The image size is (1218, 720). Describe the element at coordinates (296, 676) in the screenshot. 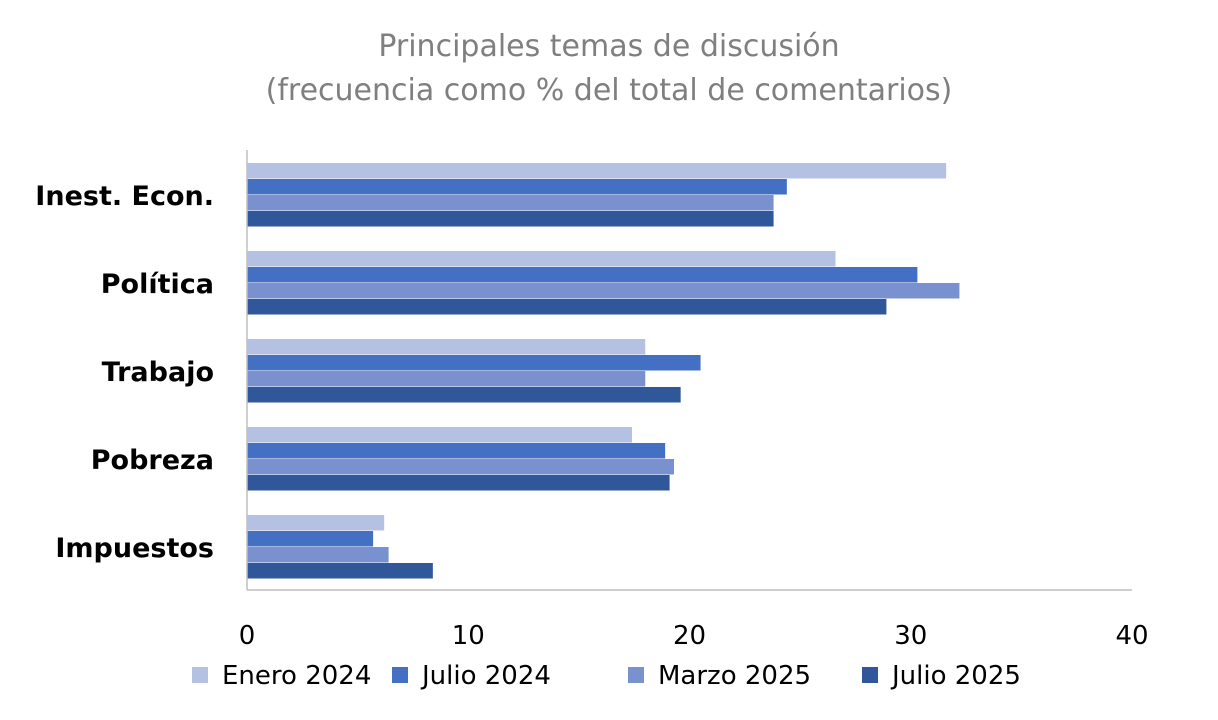

I see `legend-label: Enero 2024` at that location.